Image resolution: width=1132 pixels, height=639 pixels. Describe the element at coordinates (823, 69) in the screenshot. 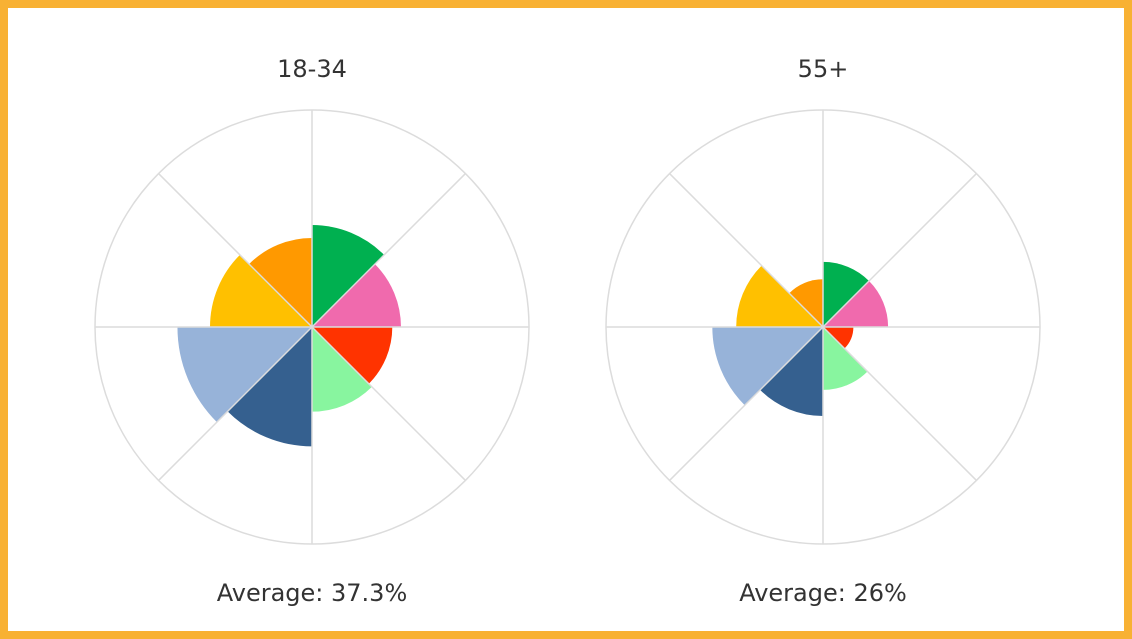

I see `chart-title: 55+` at that location.